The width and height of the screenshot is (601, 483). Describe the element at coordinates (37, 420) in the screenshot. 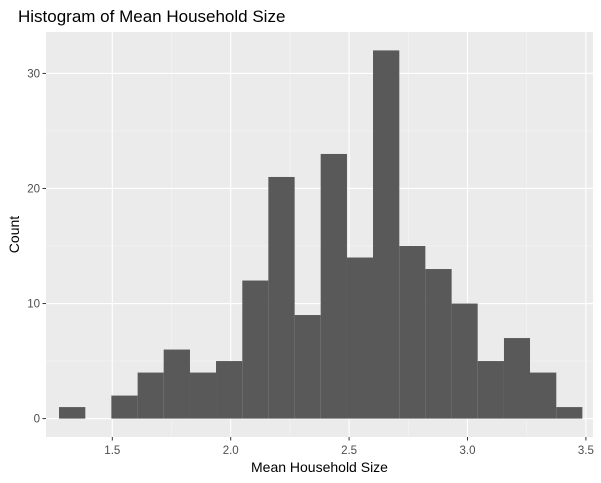

I see `y-tick-label: 0` at that location.